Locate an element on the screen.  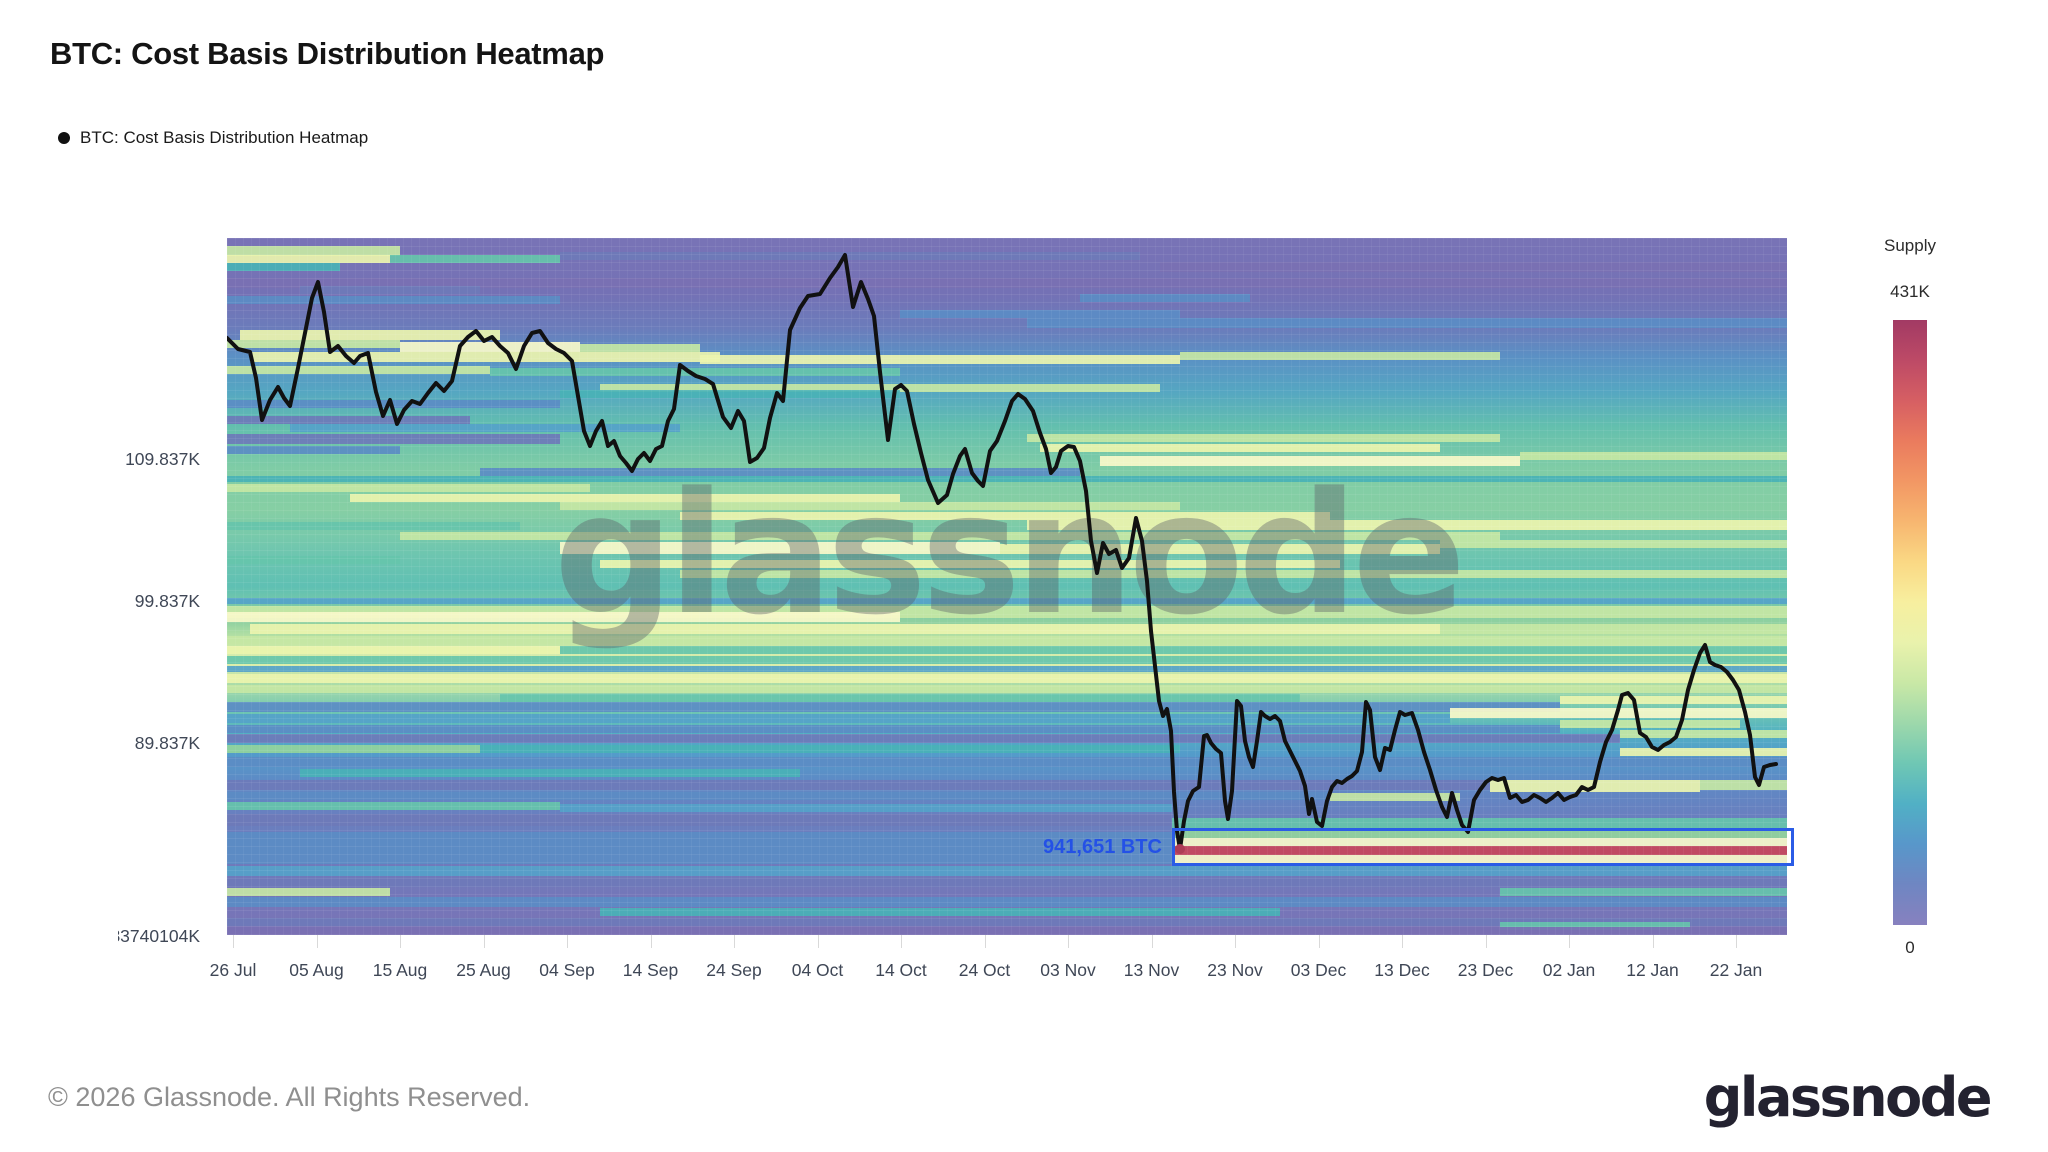
x-axis-label: 13 Dec is located at coordinates (1402, 970).